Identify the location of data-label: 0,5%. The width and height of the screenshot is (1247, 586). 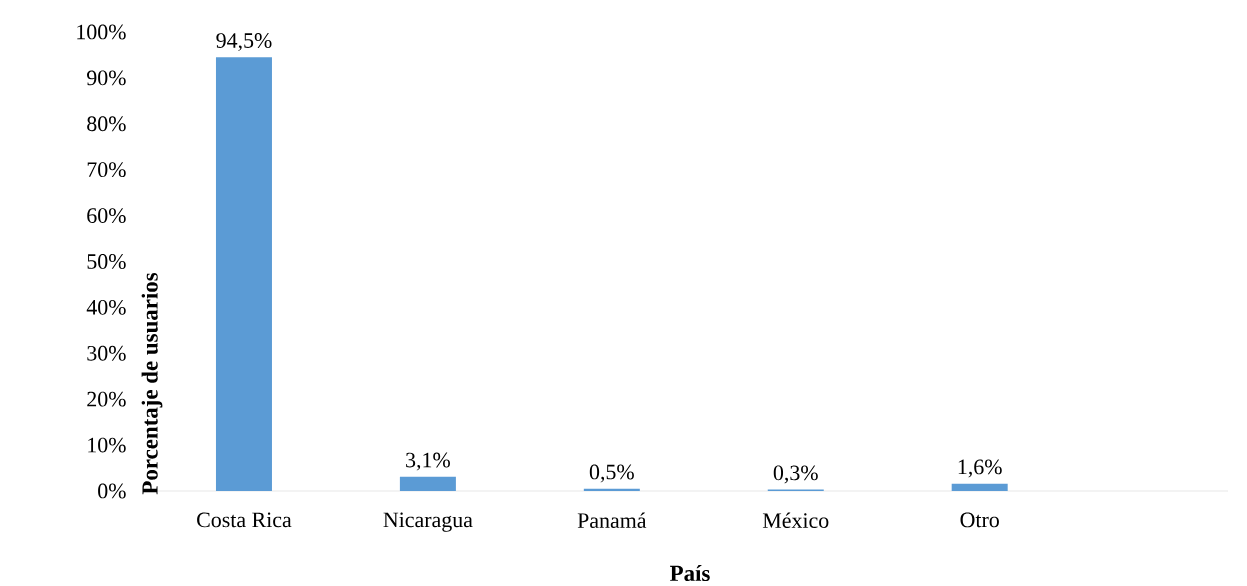
(611, 473).